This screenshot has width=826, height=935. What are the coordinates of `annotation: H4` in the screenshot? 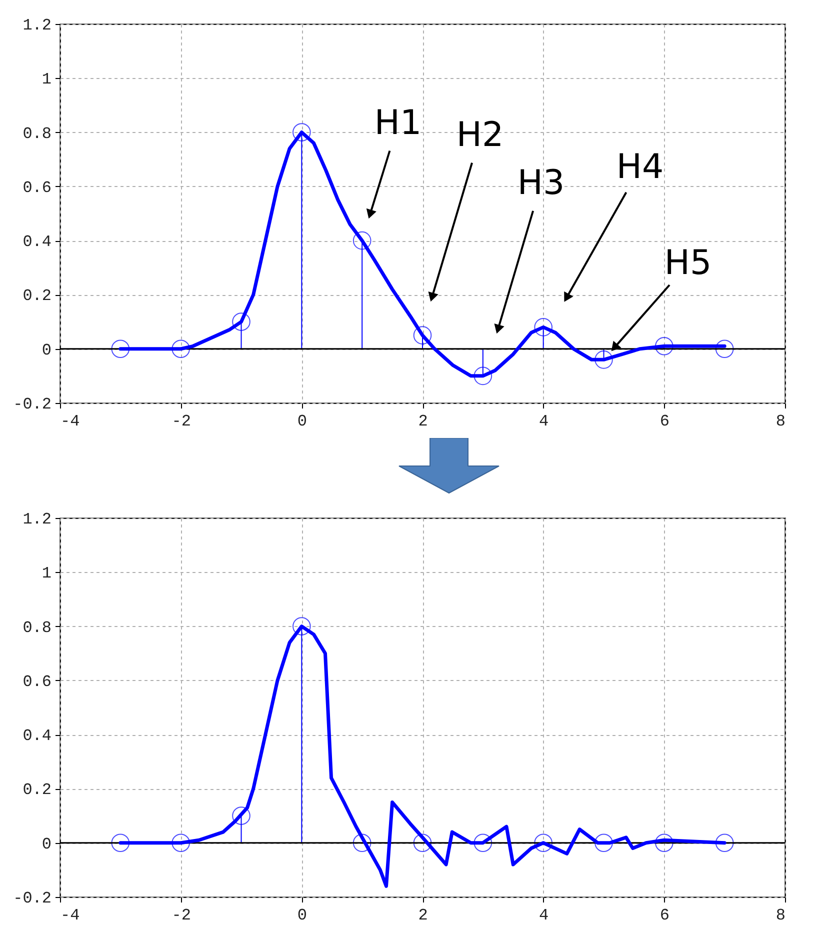 It's located at (640, 167).